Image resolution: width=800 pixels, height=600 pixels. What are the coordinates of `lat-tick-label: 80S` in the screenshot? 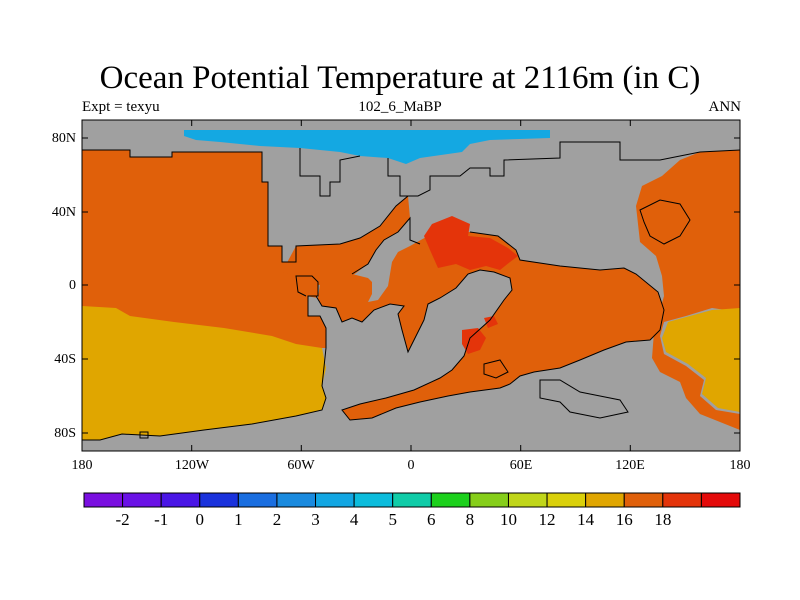 It's located at (65, 433).